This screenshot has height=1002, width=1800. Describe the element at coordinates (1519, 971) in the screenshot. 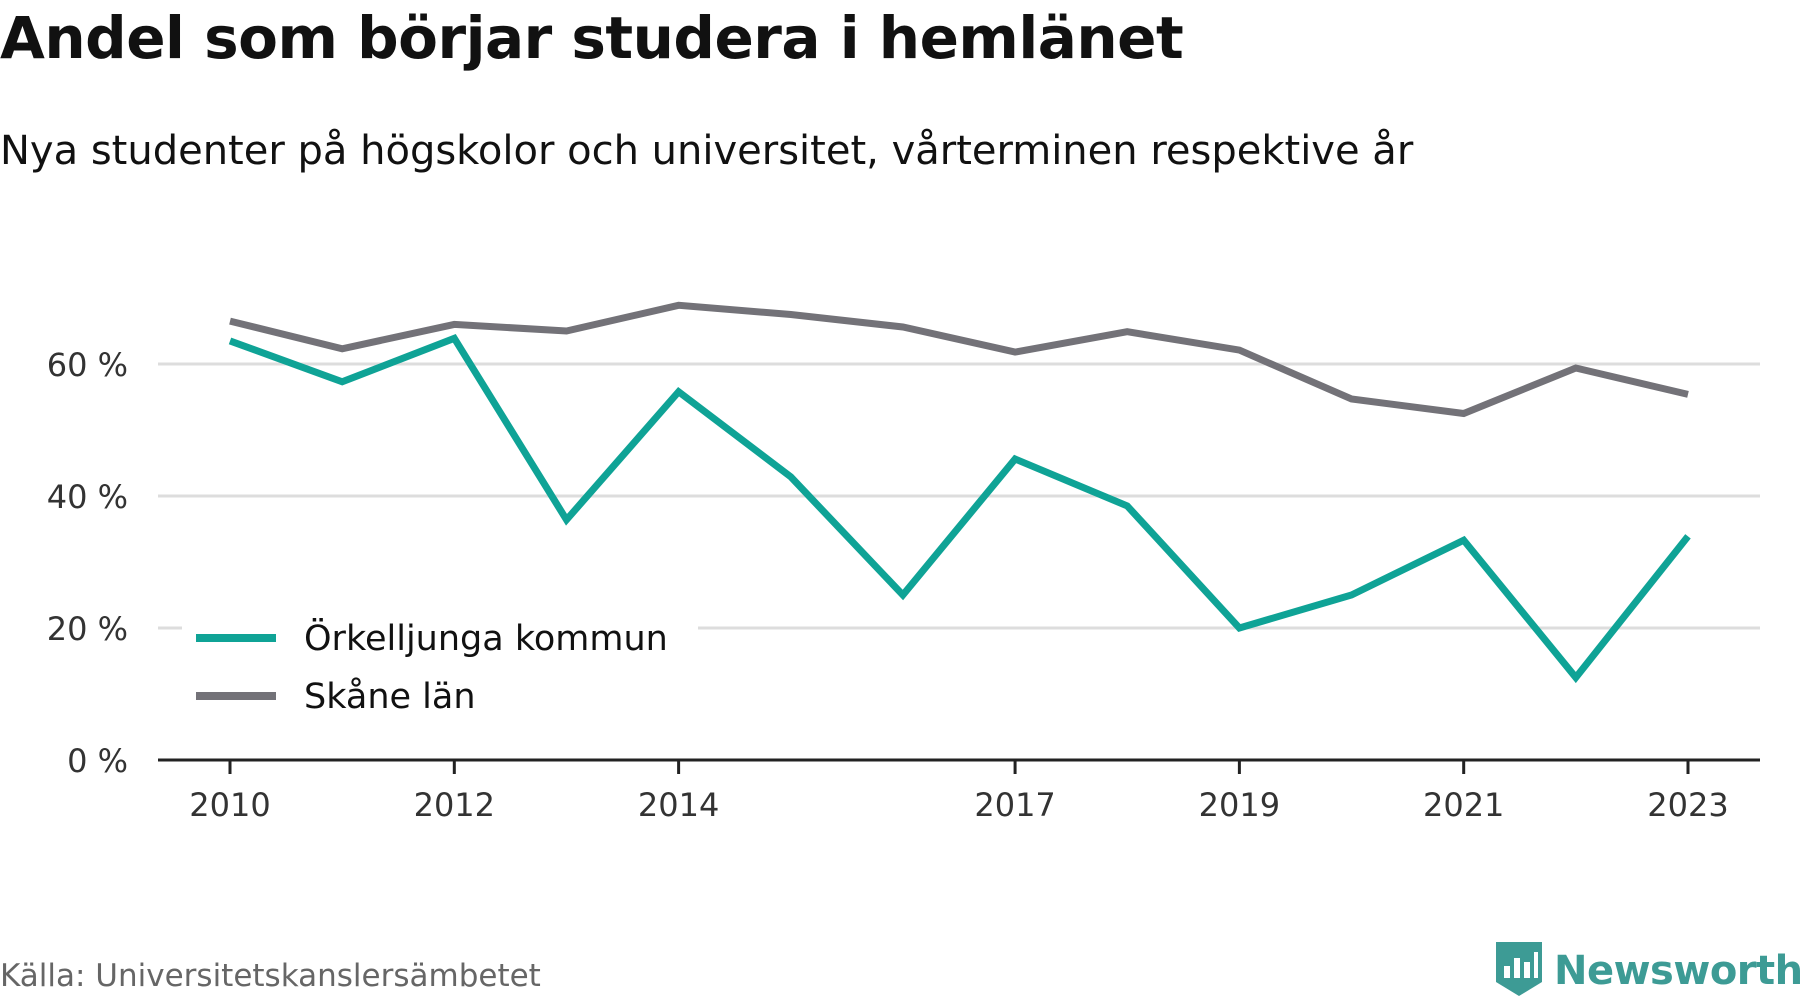

I see `bar-chart-badge-icon` at that location.